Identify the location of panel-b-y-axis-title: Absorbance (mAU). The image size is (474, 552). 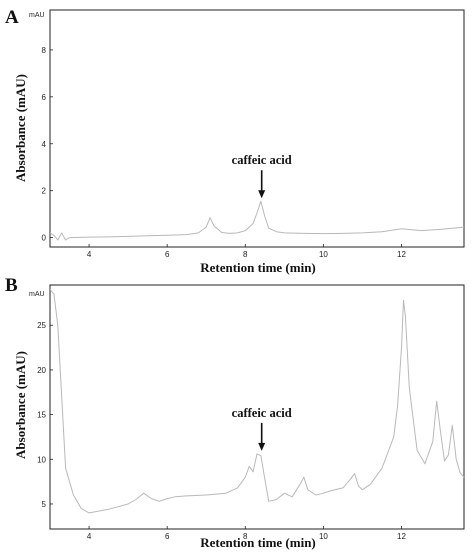
(20, 405).